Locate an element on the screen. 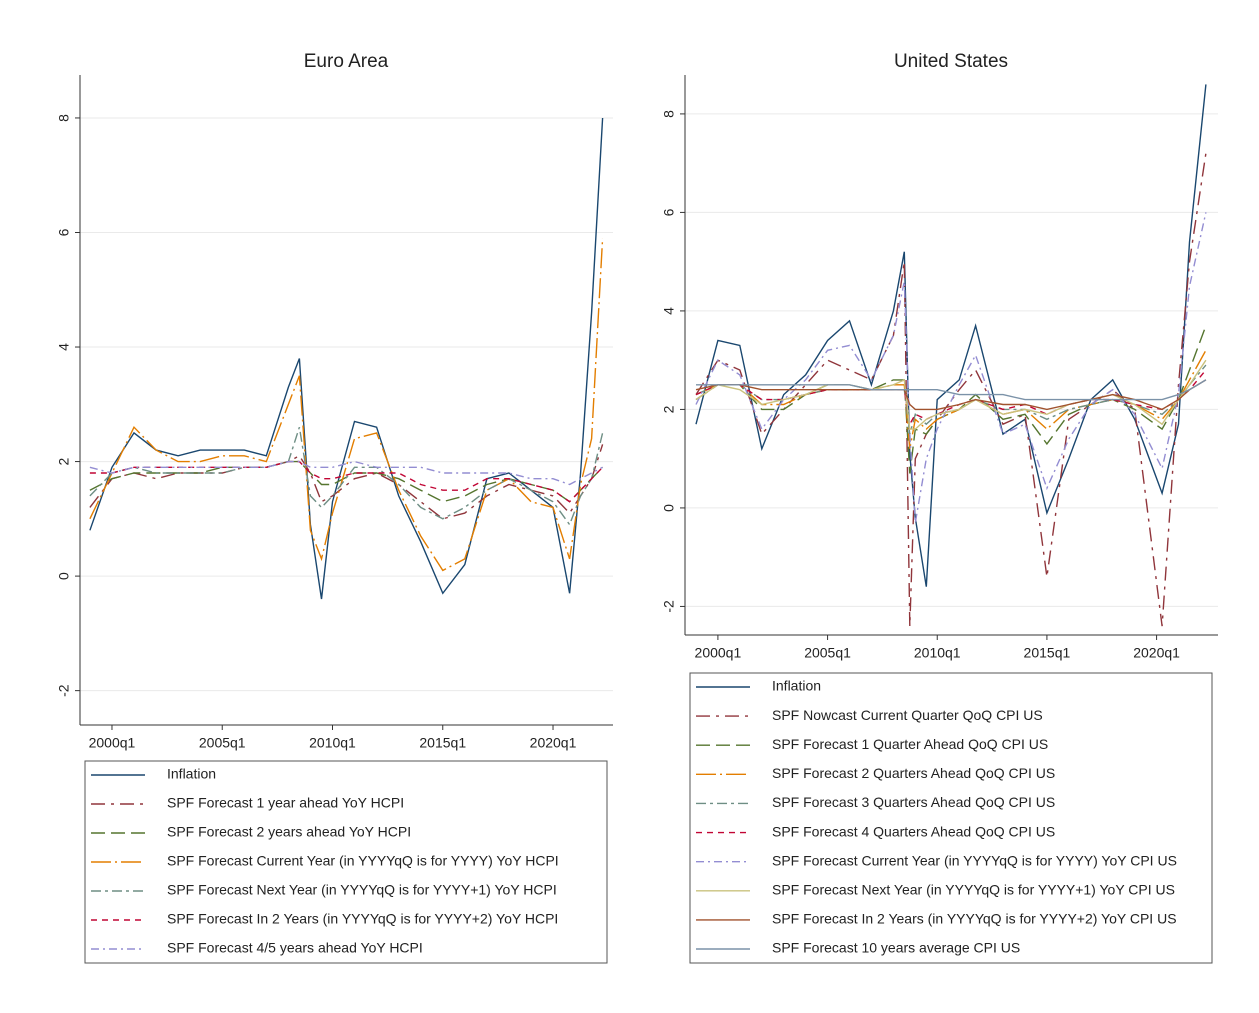 This screenshot has height=1013, width=1259. chart-title: United States is located at coordinates (951, 61).